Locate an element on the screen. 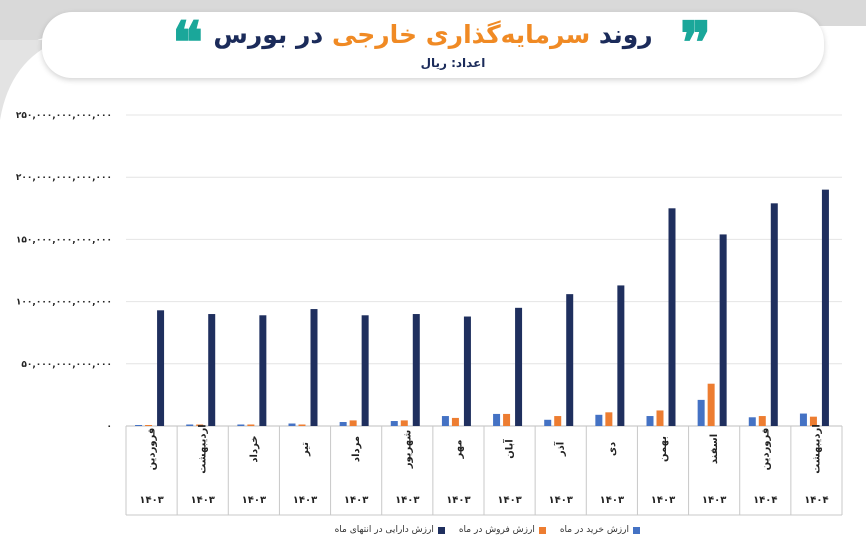  x-tick-label: خرداد is located at coordinates (254, 448).